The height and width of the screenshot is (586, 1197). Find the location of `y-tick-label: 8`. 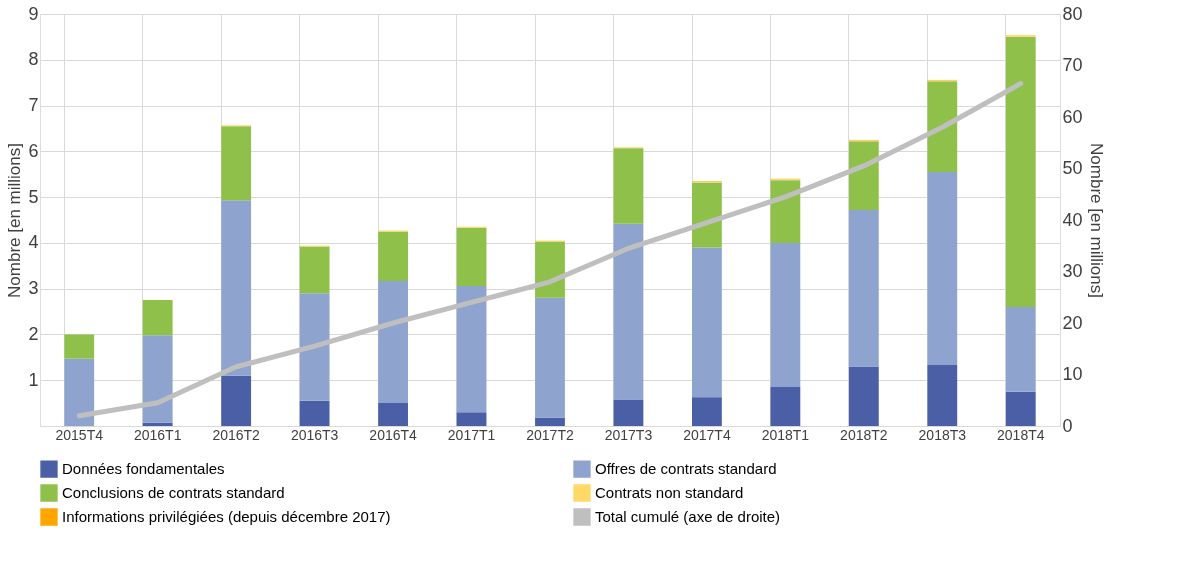

y-tick-label: 8 is located at coordinates (33, 59).